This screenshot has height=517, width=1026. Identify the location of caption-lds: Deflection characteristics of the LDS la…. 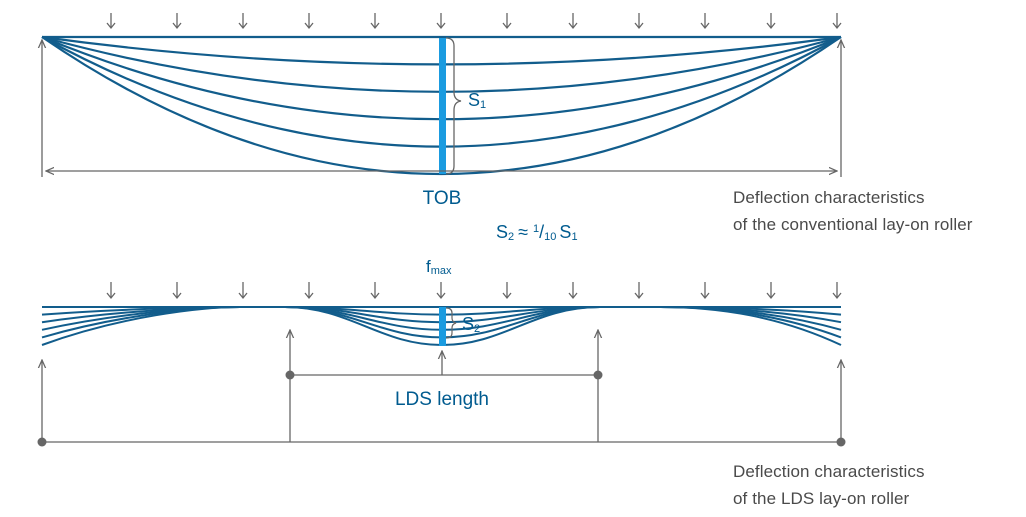
(829, 485).